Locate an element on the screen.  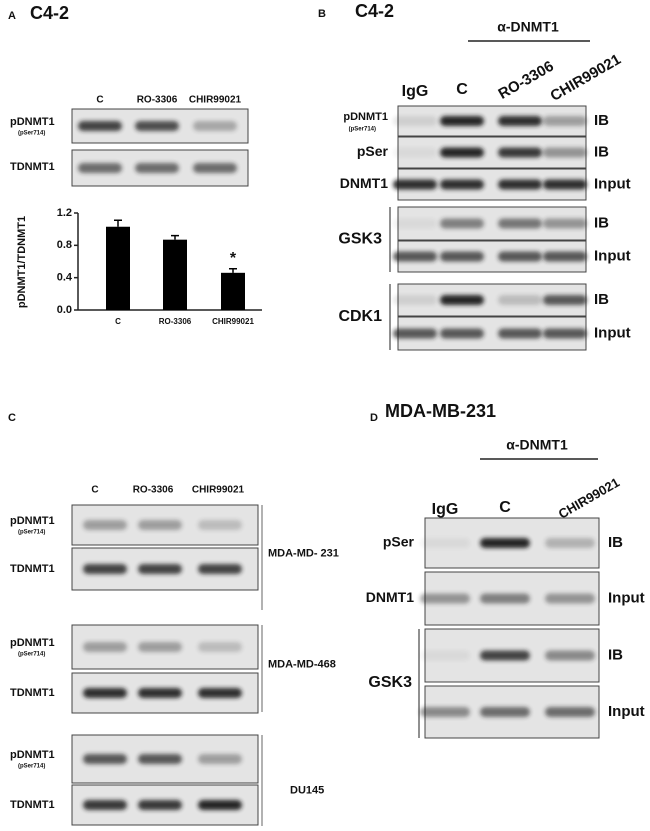
group-label: GSK3 is located at coordinates (390, 682).